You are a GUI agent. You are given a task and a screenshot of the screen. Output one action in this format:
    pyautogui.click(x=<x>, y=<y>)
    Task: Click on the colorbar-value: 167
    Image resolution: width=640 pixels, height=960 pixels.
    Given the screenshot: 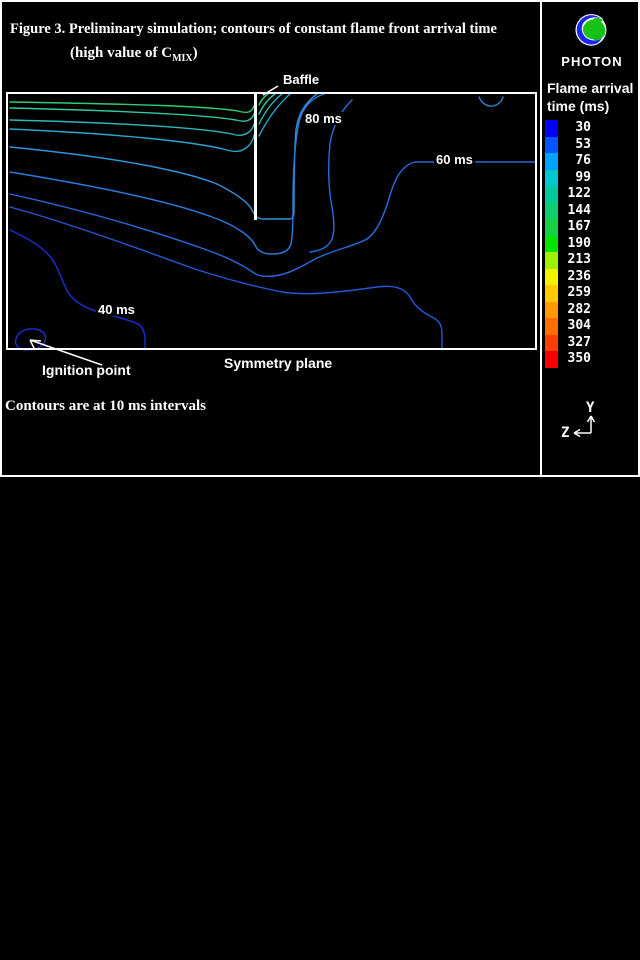 What is the action you would take?
    pyautogui.click(x=579, y=226)
    